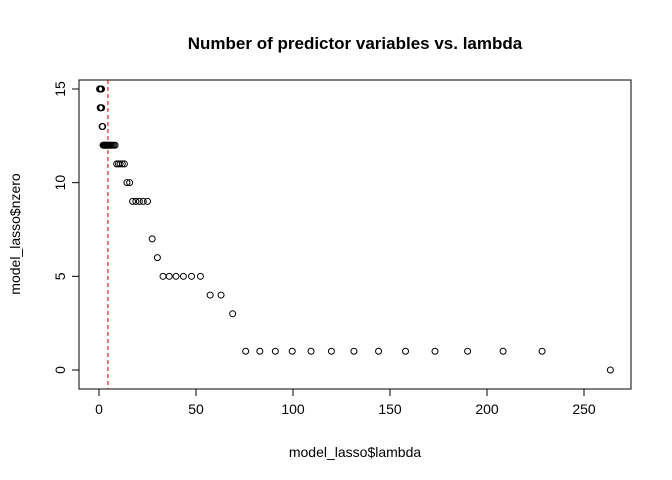 Image resolution: width=672 pixels, height=480 pixels. I want to click on chart-title: Number of predictor variables vs. lambda, so click(355, 43).